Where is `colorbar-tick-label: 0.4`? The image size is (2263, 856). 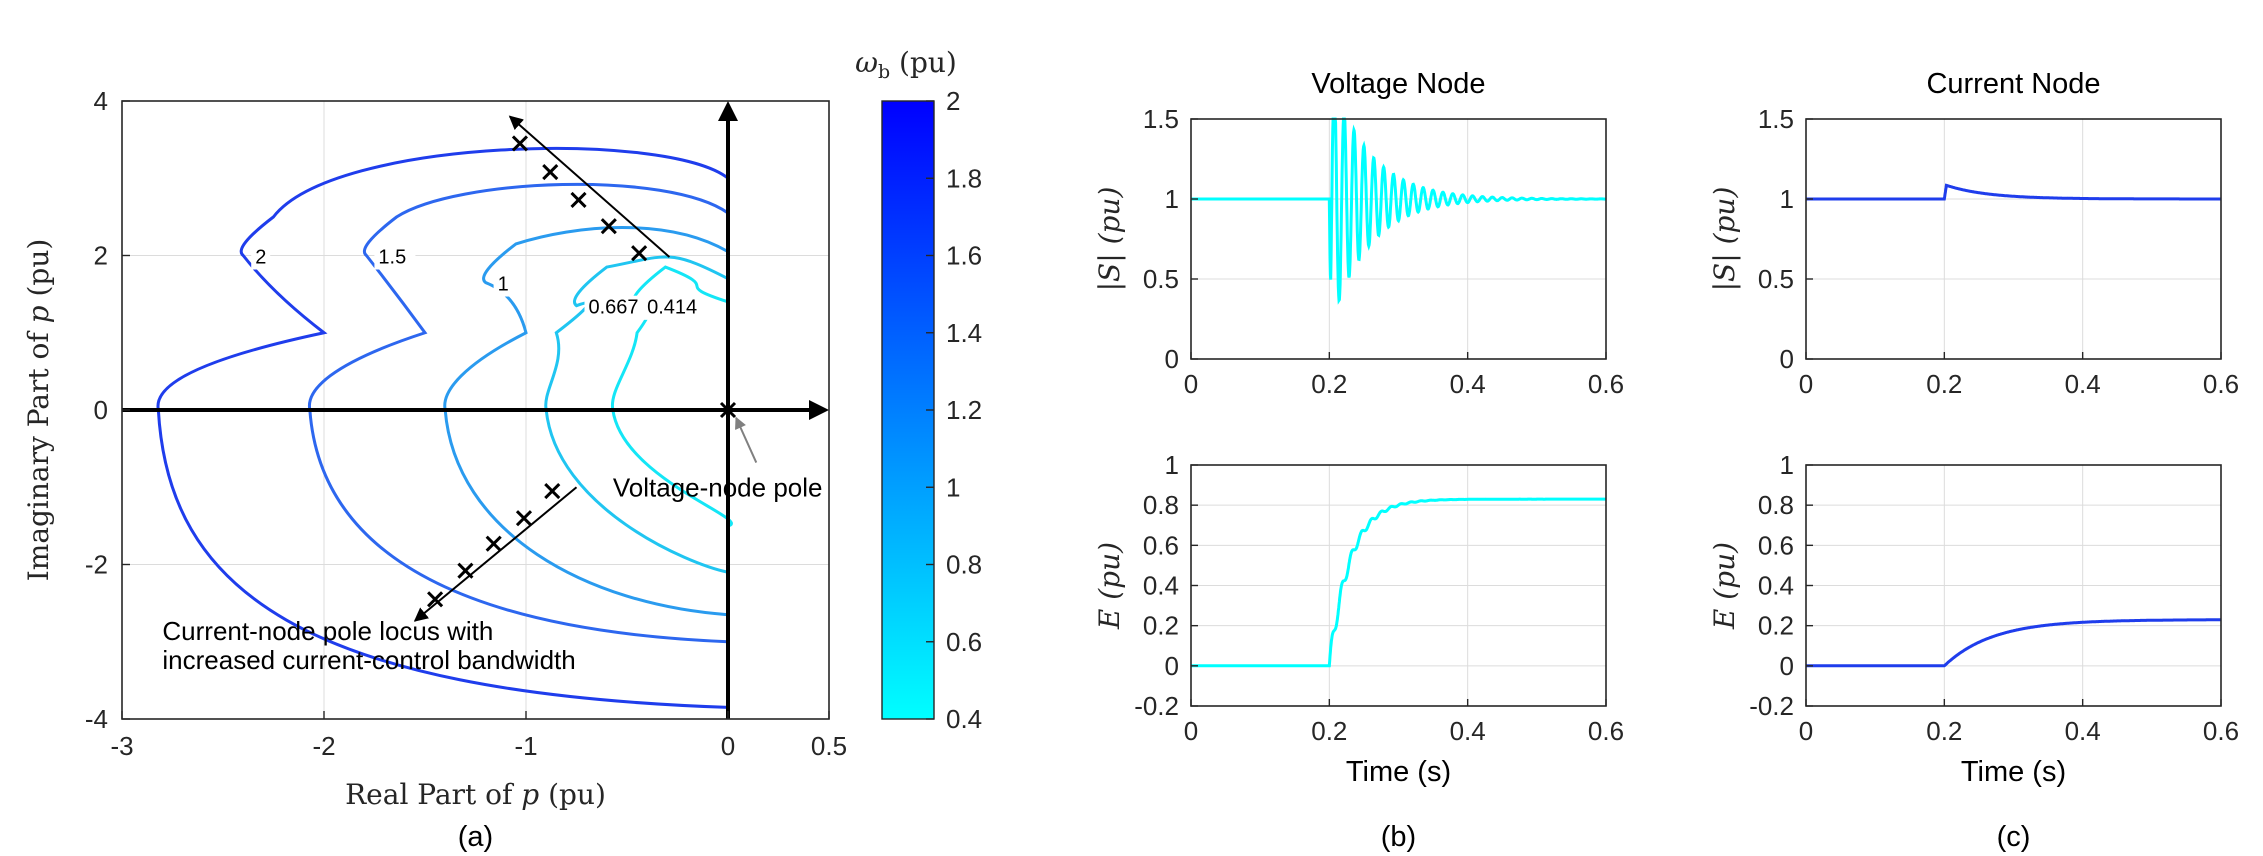
colorbar-tick-label: 0.4 is located at coordinates (964, 719).